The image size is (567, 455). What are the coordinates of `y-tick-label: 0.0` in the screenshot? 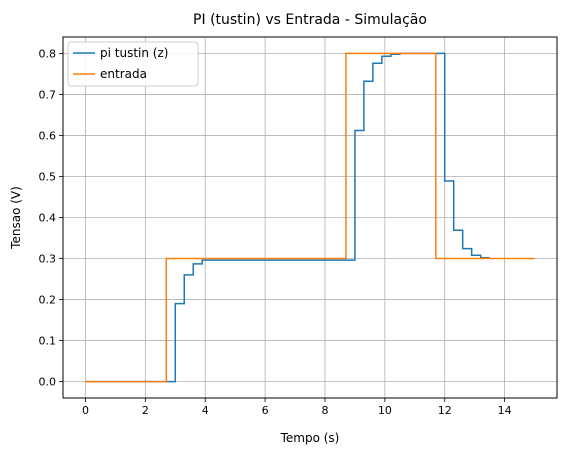 It's located at (48, 382).